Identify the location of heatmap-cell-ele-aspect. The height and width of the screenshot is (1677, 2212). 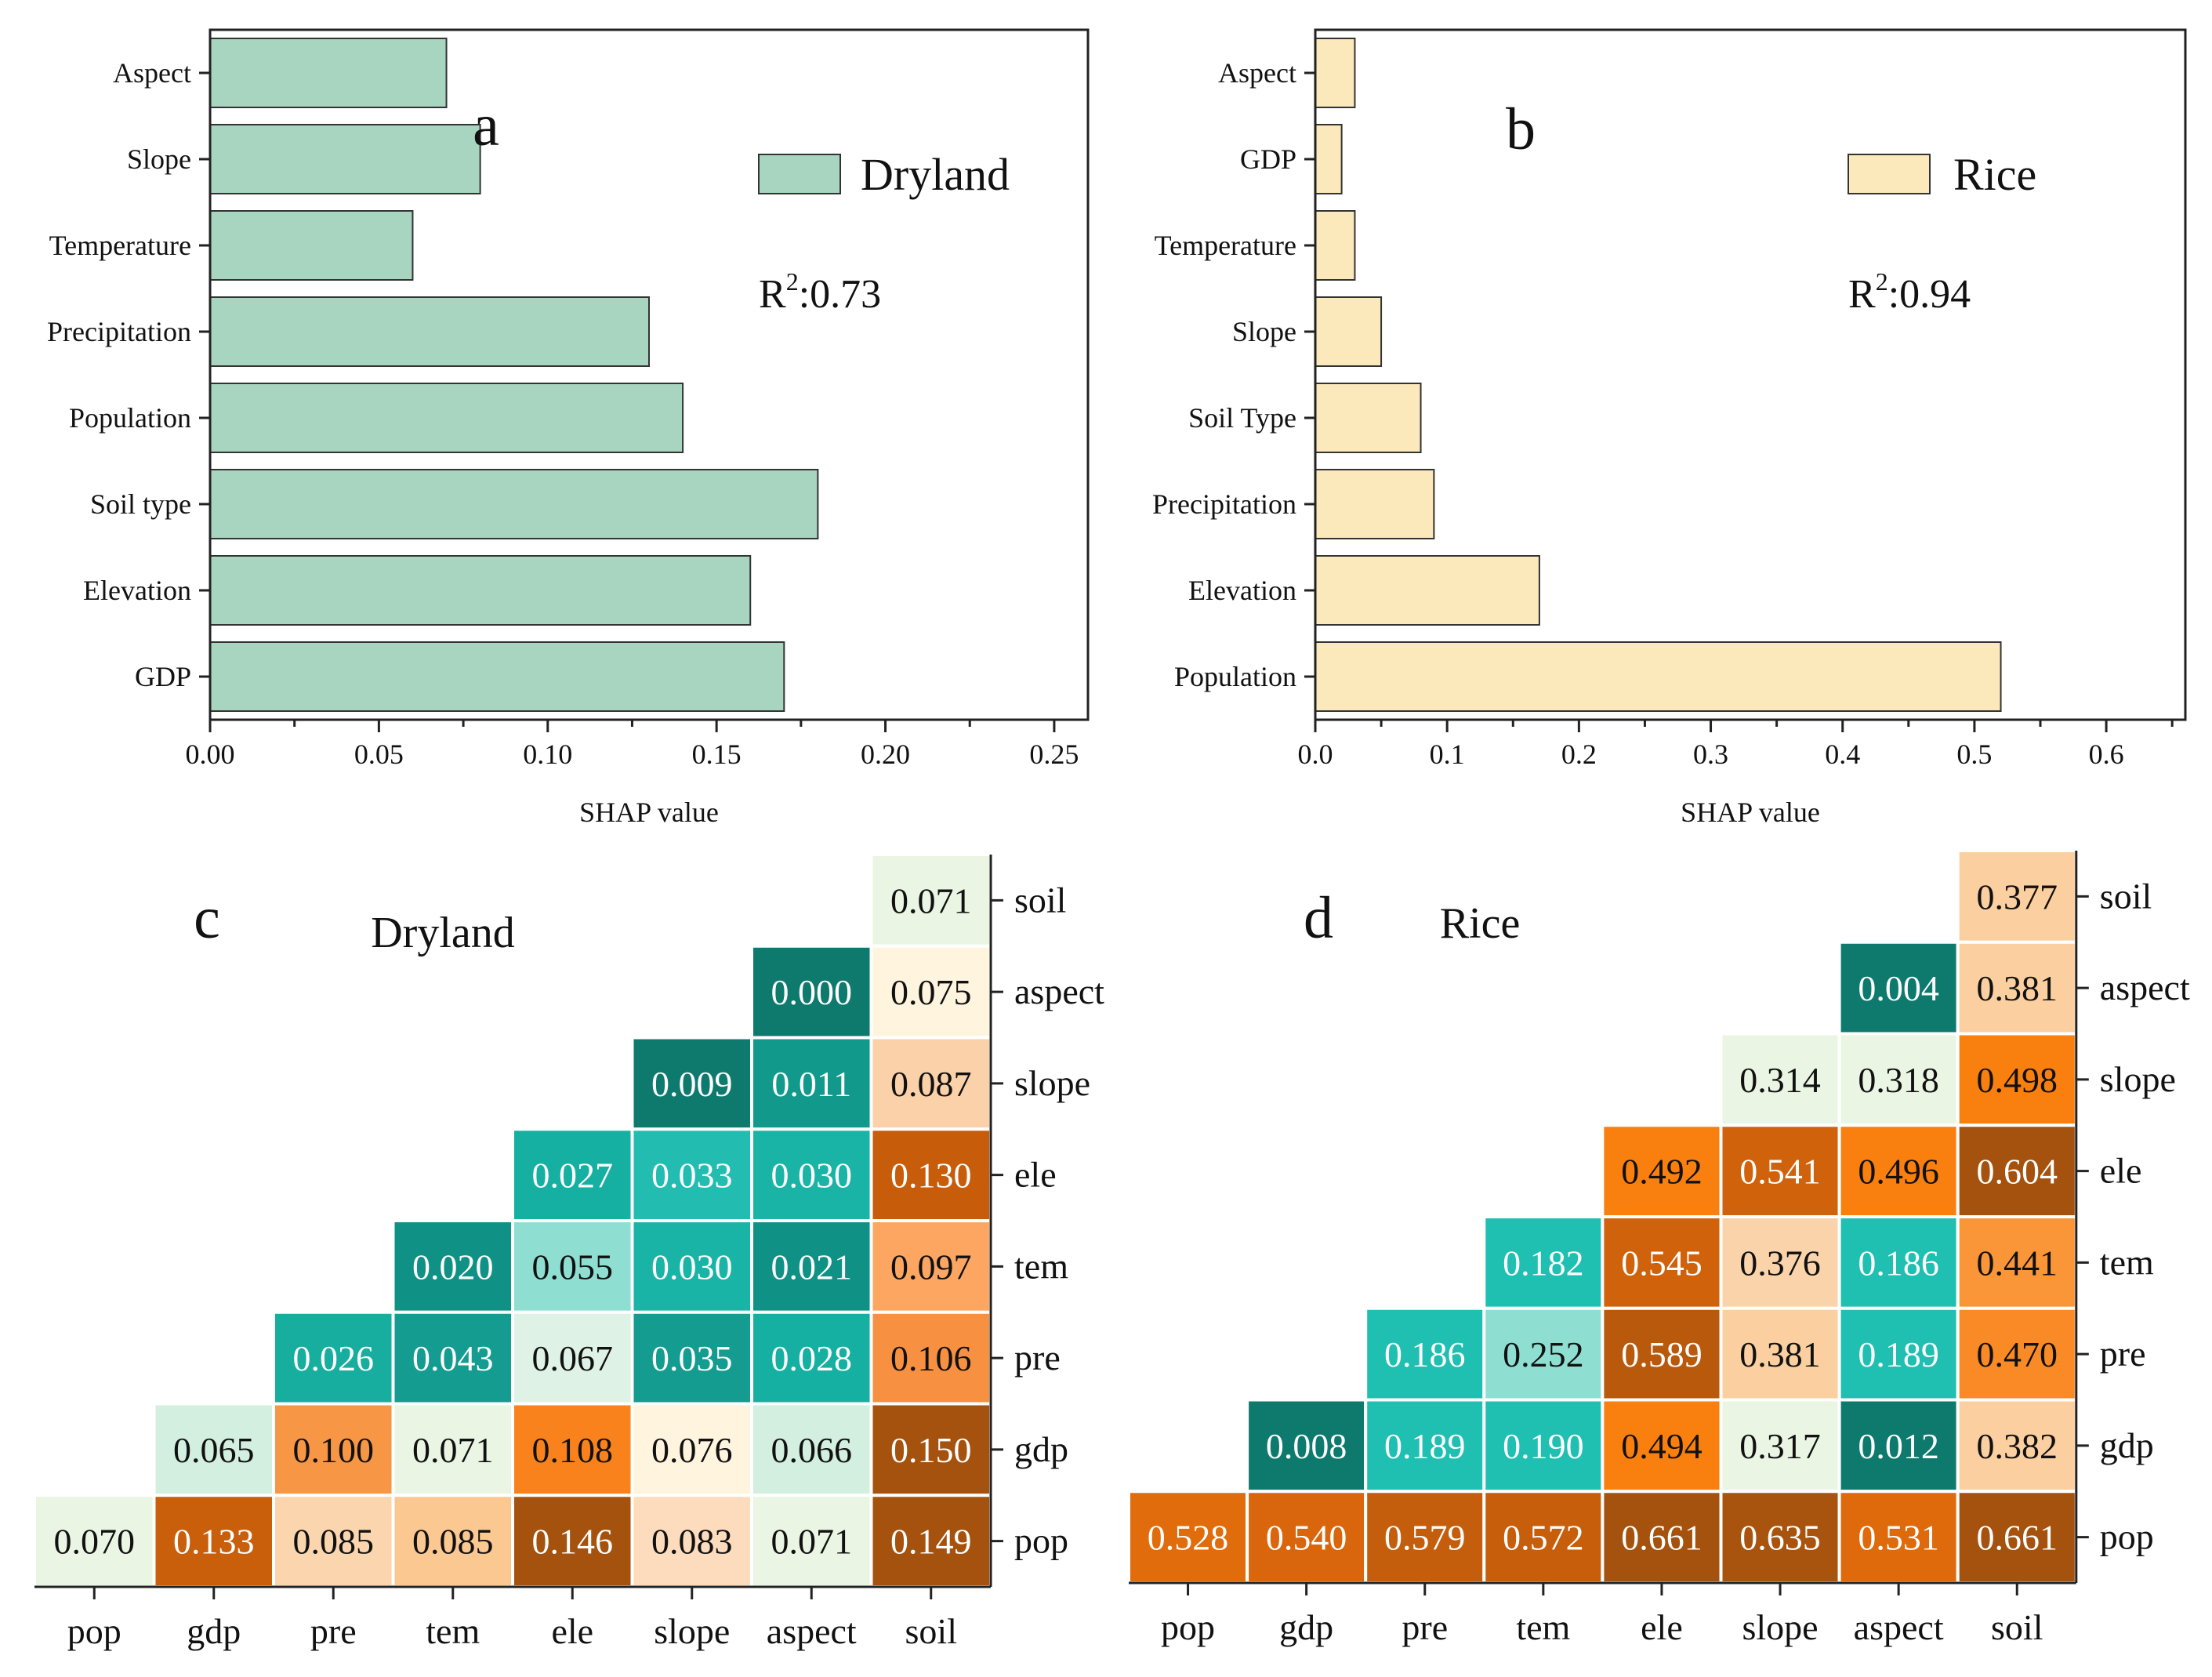
(811, 1174).